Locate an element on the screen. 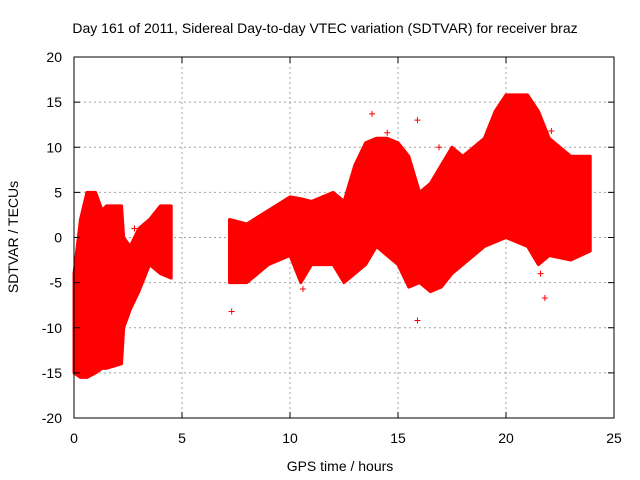  x-tick-label: 5 is located at coordinates (182, 438).